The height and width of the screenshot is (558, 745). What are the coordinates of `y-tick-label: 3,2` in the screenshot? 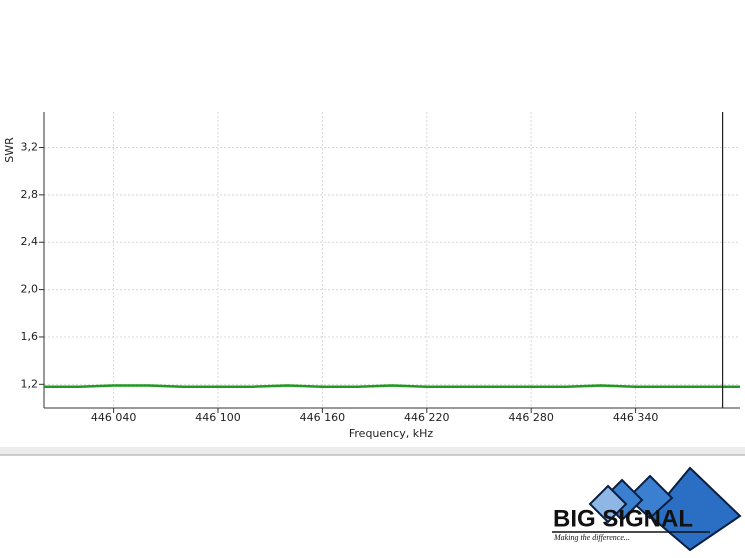 It's located at (30, 147).